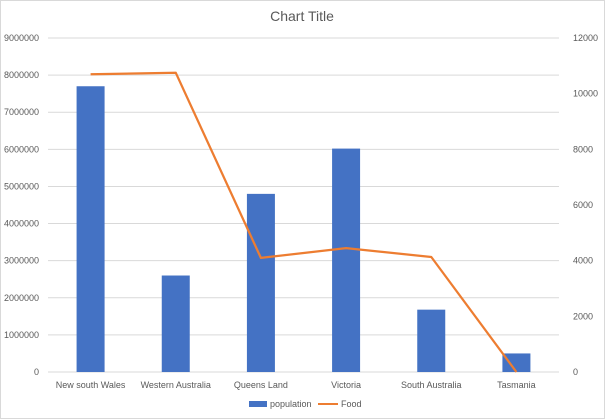 The image size is (605, 419). I want to click on category-label: Victoria, so click(346, 385).